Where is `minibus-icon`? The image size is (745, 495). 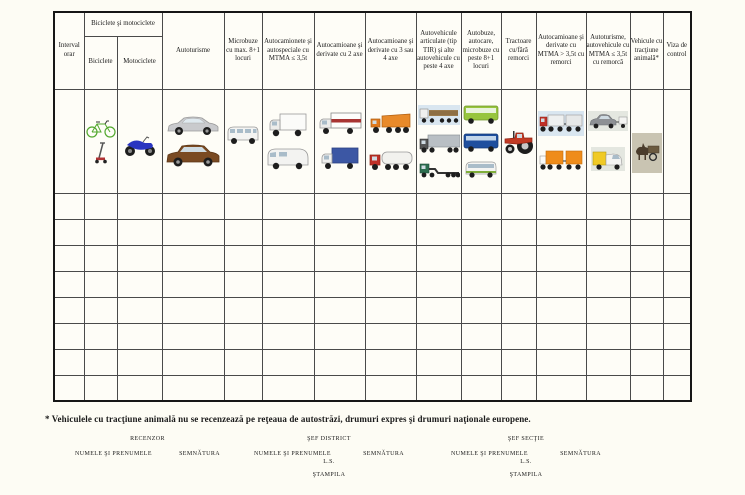 minibus-icon is located at coordinates (243, 135).